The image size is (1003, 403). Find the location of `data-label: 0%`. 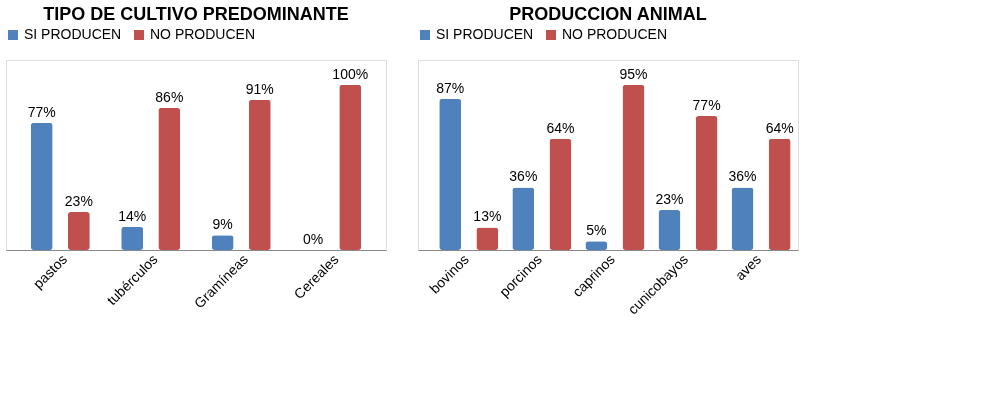

data-label: 0% is located at coordinates (313, 239).